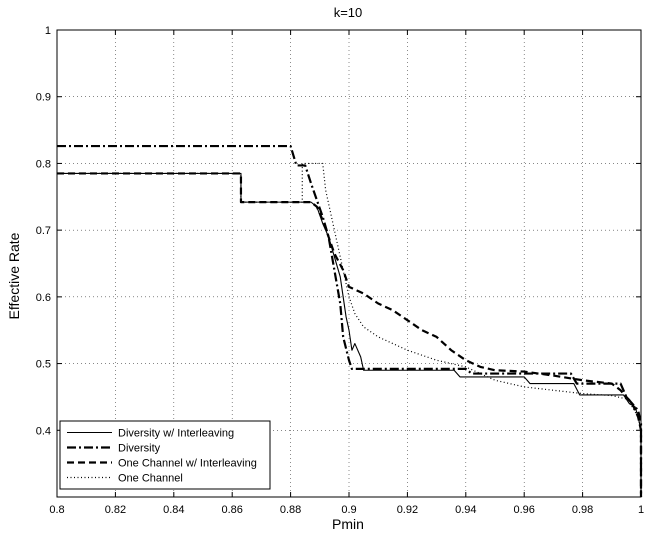  I want to click on y-tick-label: 0.7, so click(43, 231).